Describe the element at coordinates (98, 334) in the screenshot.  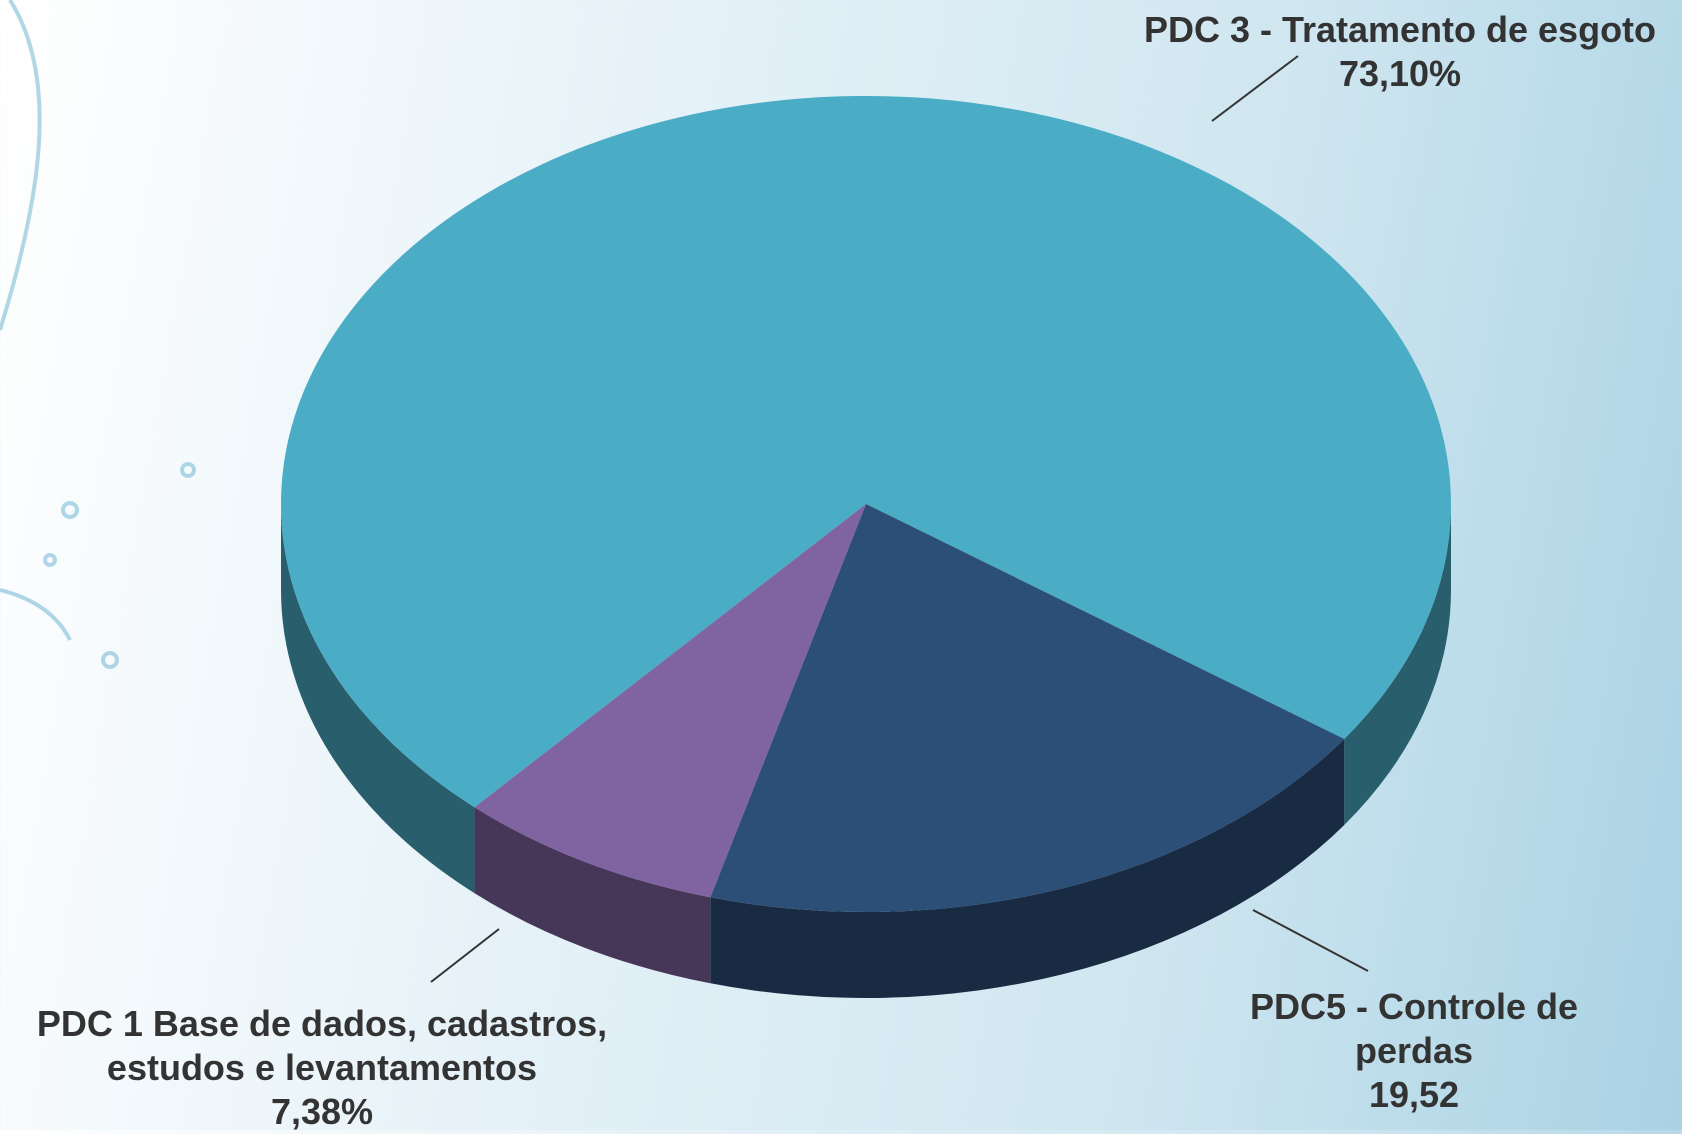
I see `decoration` at that location.